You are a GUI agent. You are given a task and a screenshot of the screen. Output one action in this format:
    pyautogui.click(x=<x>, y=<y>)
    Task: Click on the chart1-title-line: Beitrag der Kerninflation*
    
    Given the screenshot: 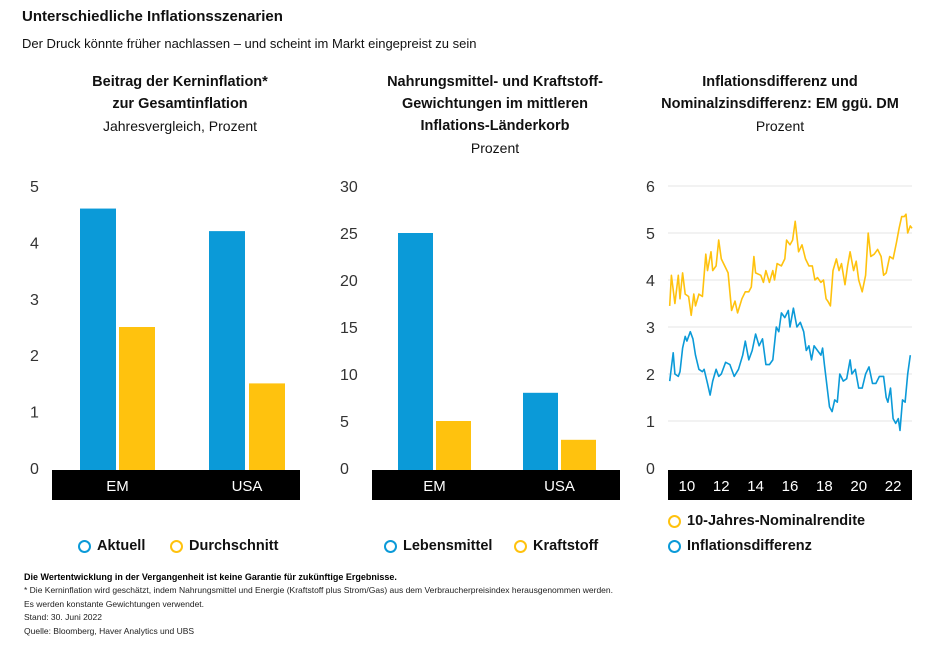 What is the action you would take?
    pyautogui.click(x=180, y=82)
    